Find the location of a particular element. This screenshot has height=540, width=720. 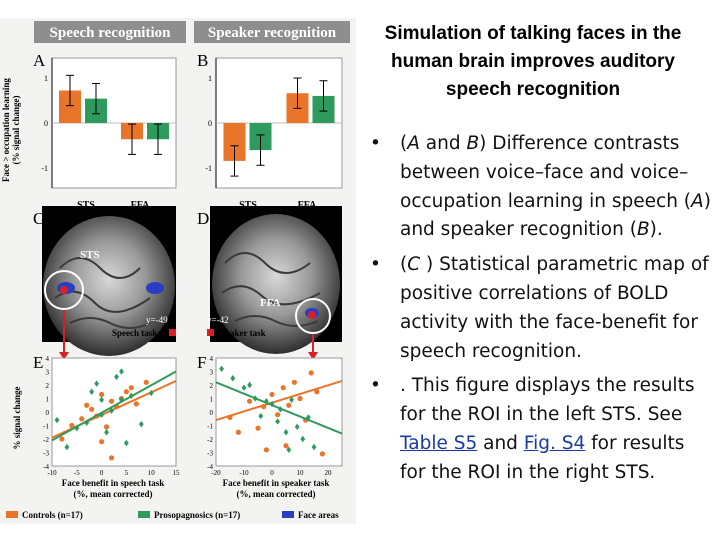

scatter-f-ytick: 4 is located at coordinates (212, 359).